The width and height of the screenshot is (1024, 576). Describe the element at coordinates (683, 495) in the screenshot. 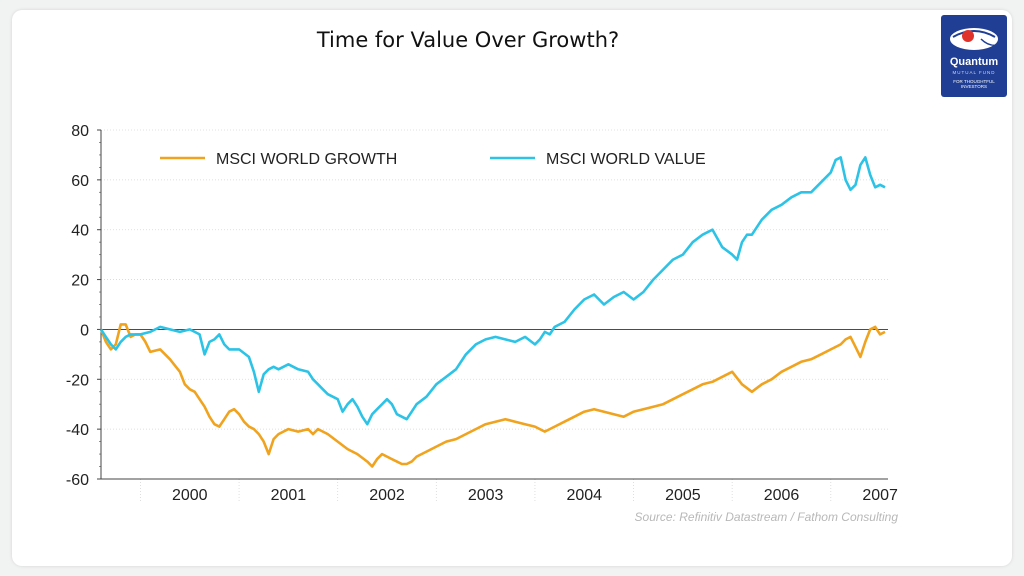

I see `x-tick-label: 2005` at that location.